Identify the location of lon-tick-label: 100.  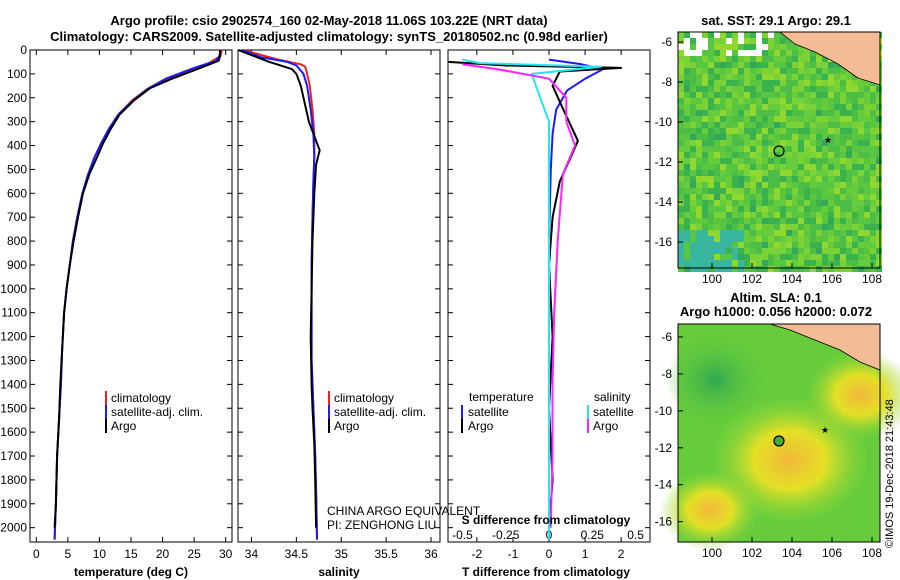
(712, 553).